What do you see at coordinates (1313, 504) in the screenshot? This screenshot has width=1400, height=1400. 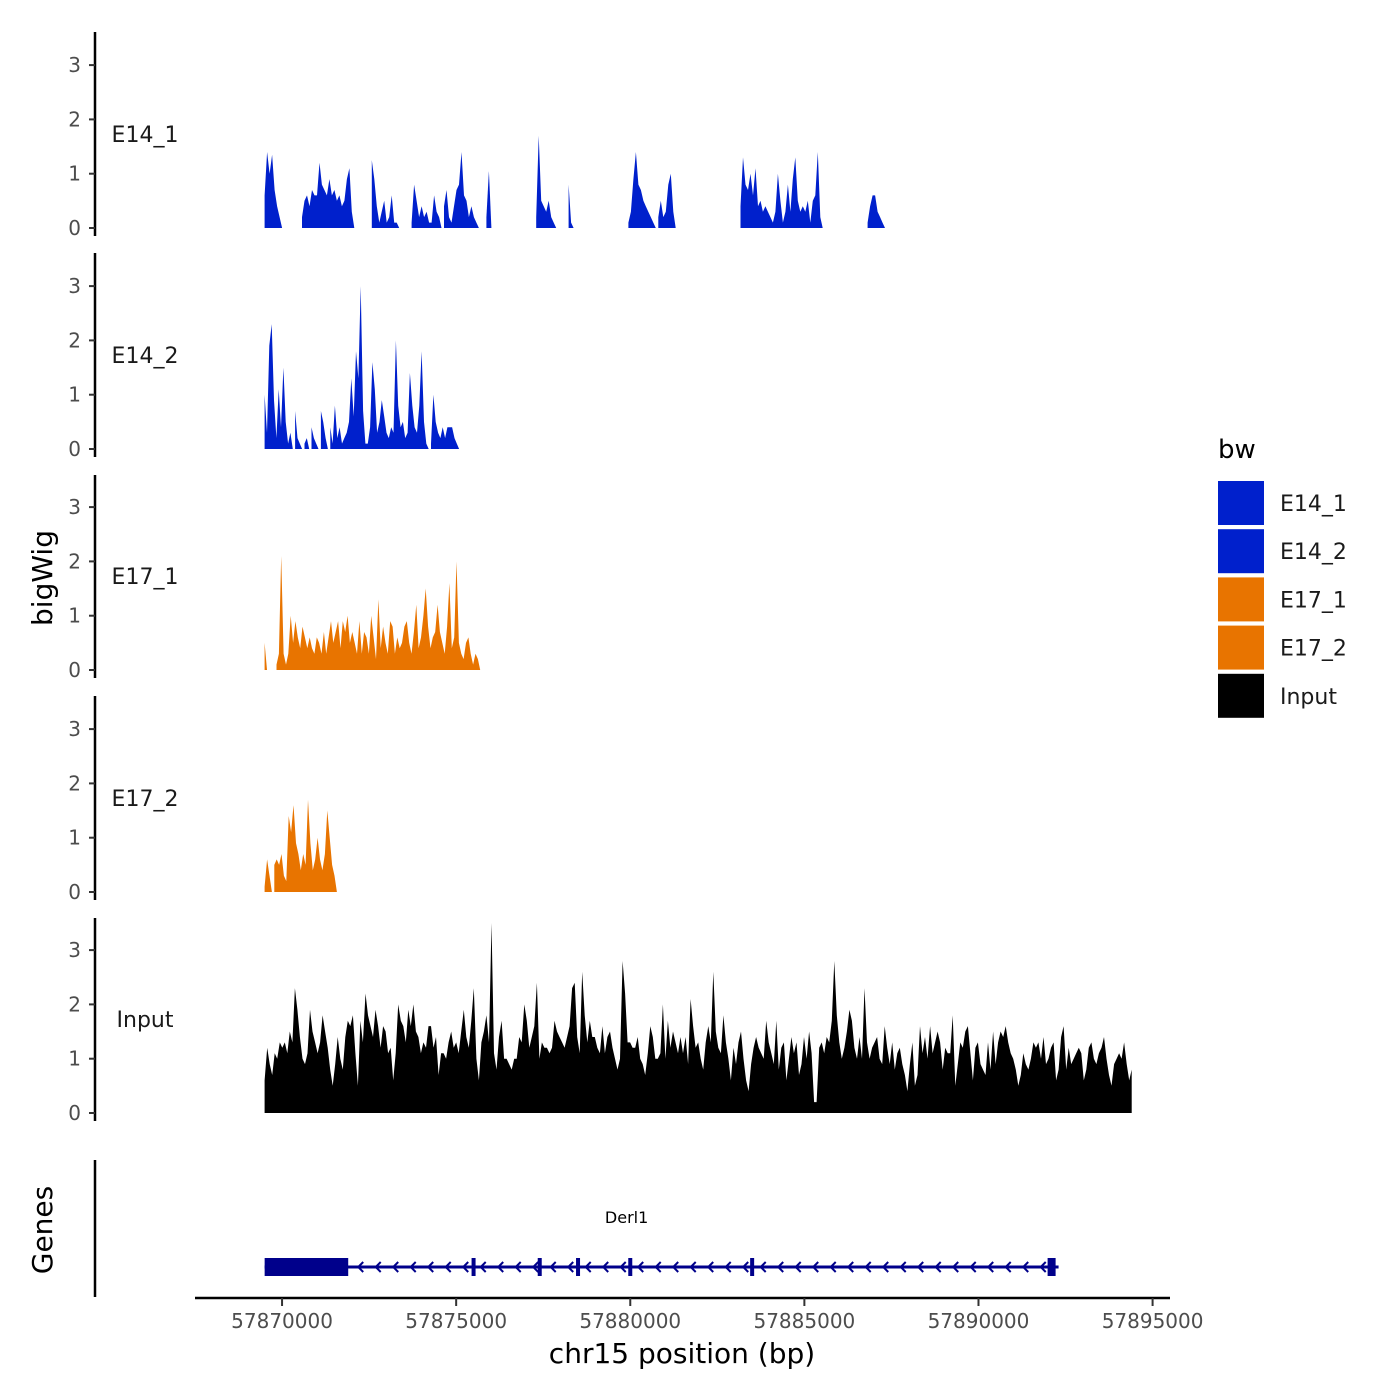 I see `legend-label: E14_1` at bounding box center [1313, 504].